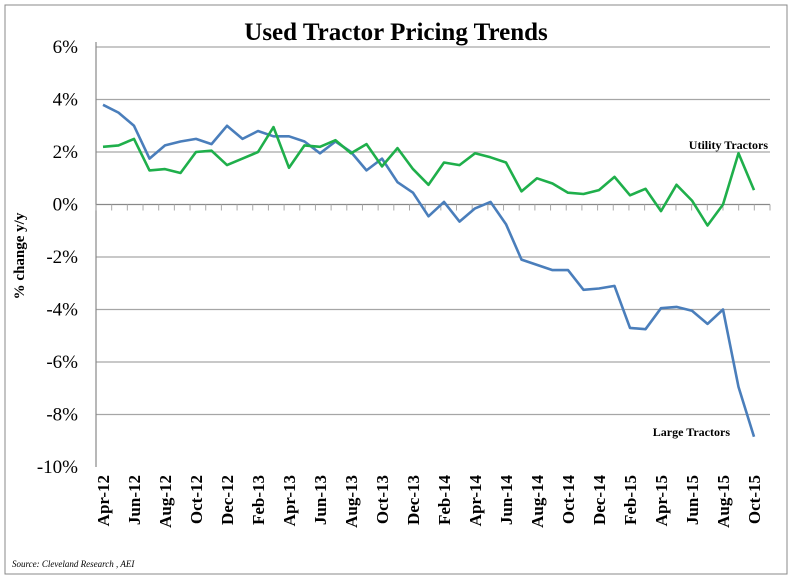  Describe the element at coordinates (66, 47) in the screenshot. I see `y-tick-label: 6%` at that location.